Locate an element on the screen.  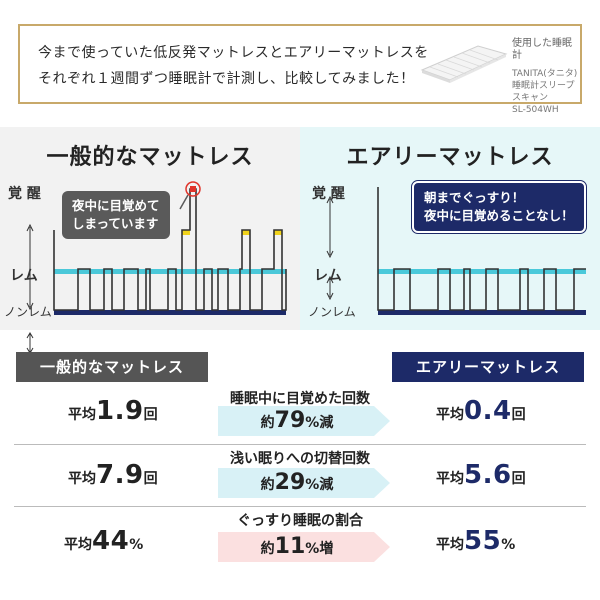
value-number: 0.4 is located at coordinates (488, 411).